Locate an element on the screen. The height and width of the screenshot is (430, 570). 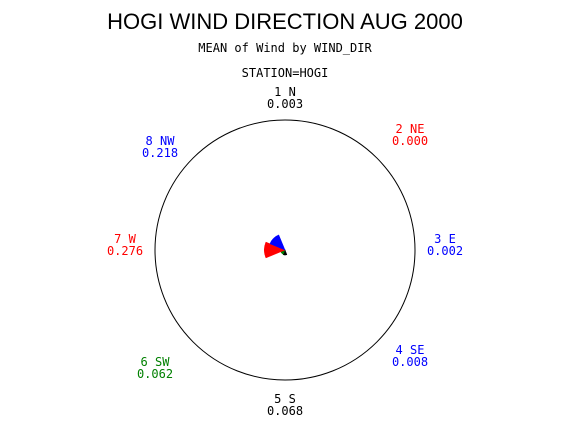
value-label: 0.002 is located at coordinates (445, 251).